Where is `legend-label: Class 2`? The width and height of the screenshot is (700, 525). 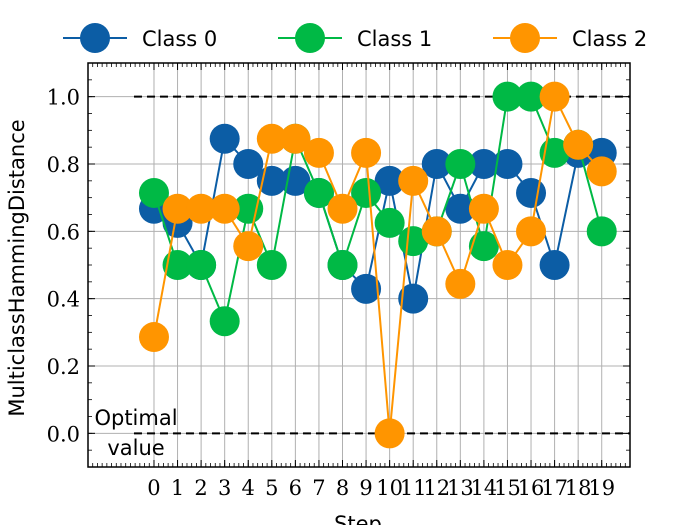 legend-label: Class 2 is located at coordinates (609, 39).